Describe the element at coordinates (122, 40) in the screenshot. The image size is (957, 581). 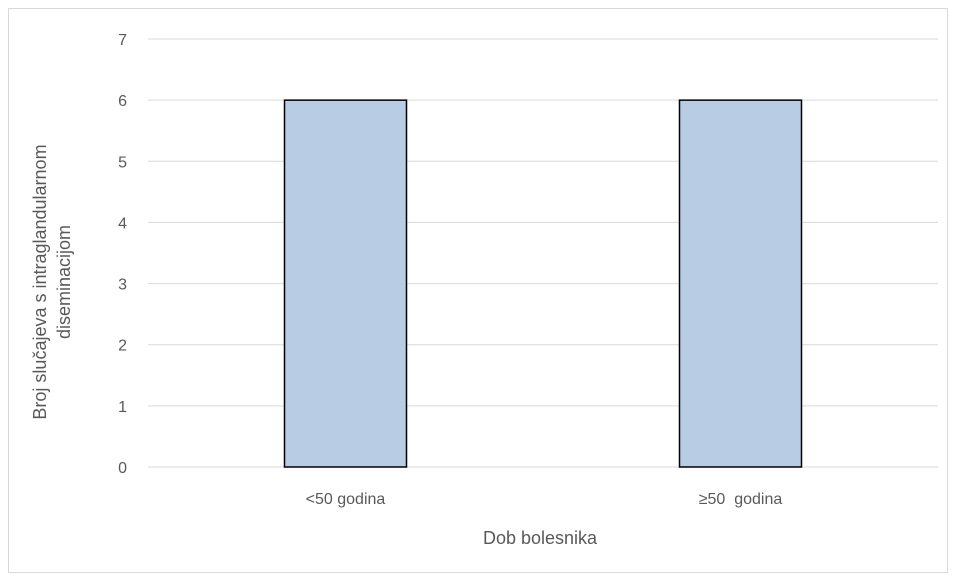
I see `y-tick-label: 7` at that location.